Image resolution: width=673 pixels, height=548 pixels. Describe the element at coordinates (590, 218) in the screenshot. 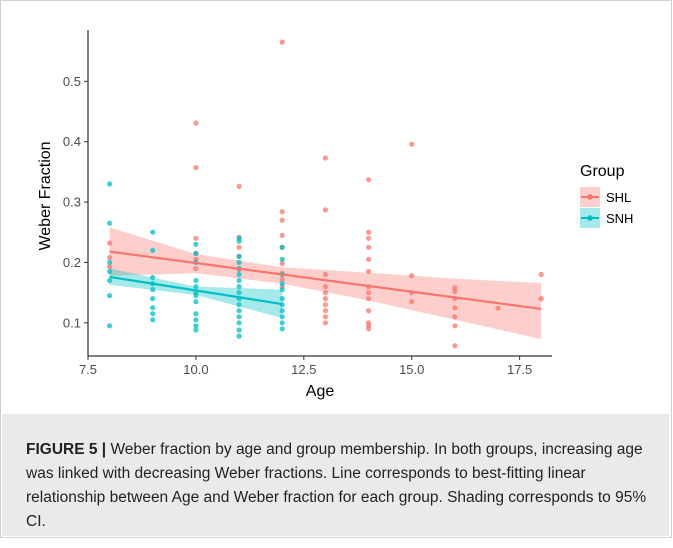

I see `legend-dot-snh` at that location.